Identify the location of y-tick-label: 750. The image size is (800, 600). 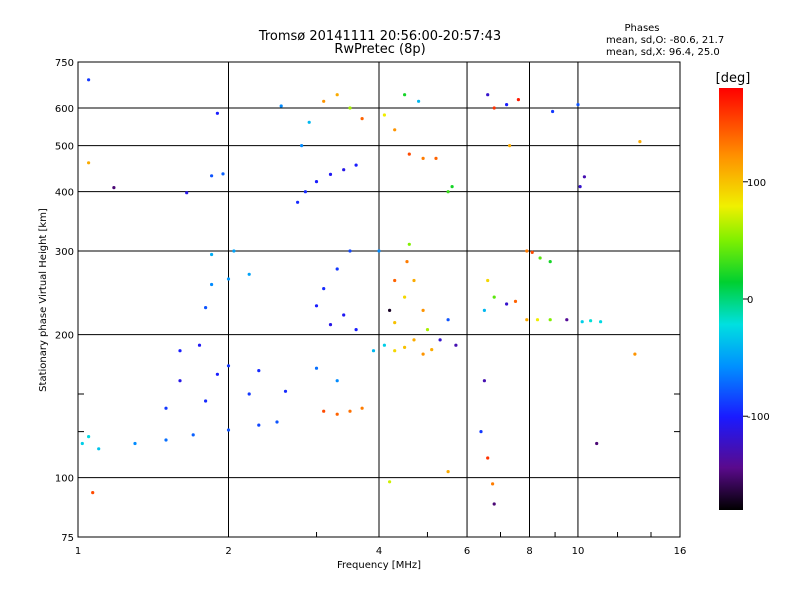
(64, 63).